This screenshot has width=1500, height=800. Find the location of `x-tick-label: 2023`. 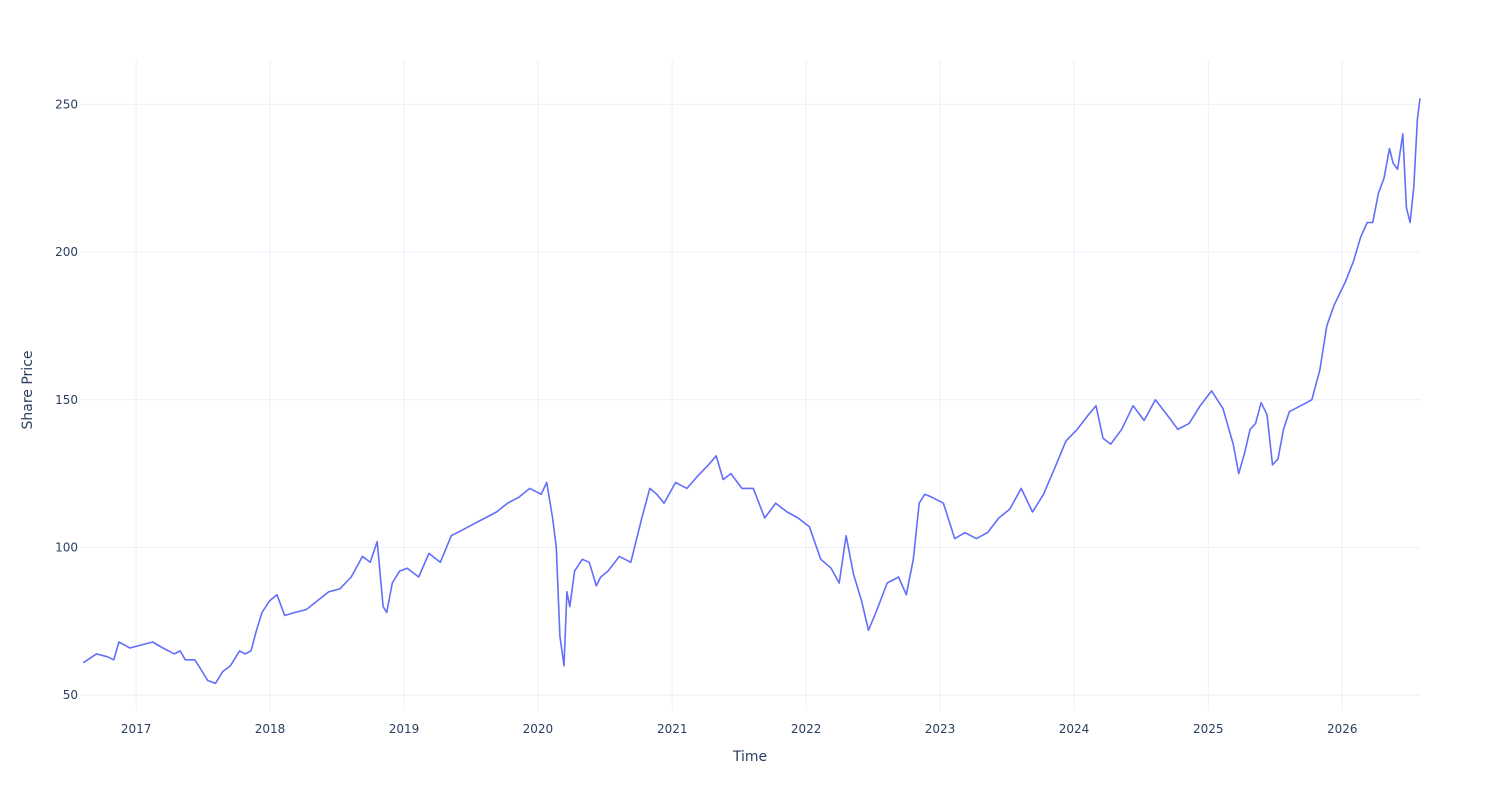

x-tick-label: 2023 is located at coordinates (940, 729).